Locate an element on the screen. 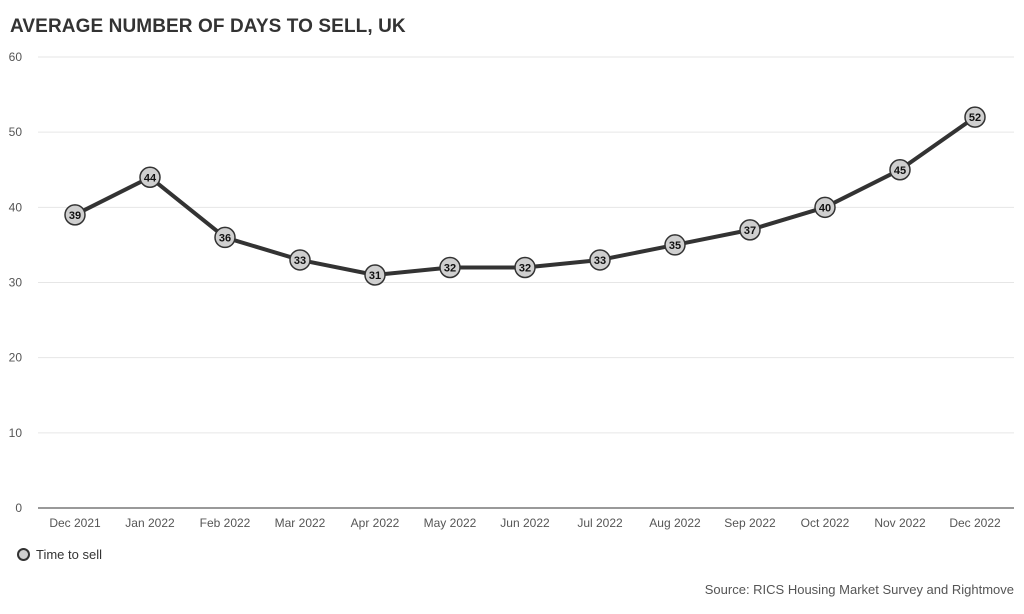 This screenshot has width=1024, height=614. x-tick-label: Aug 2022 is located at coordinates (675, 523).